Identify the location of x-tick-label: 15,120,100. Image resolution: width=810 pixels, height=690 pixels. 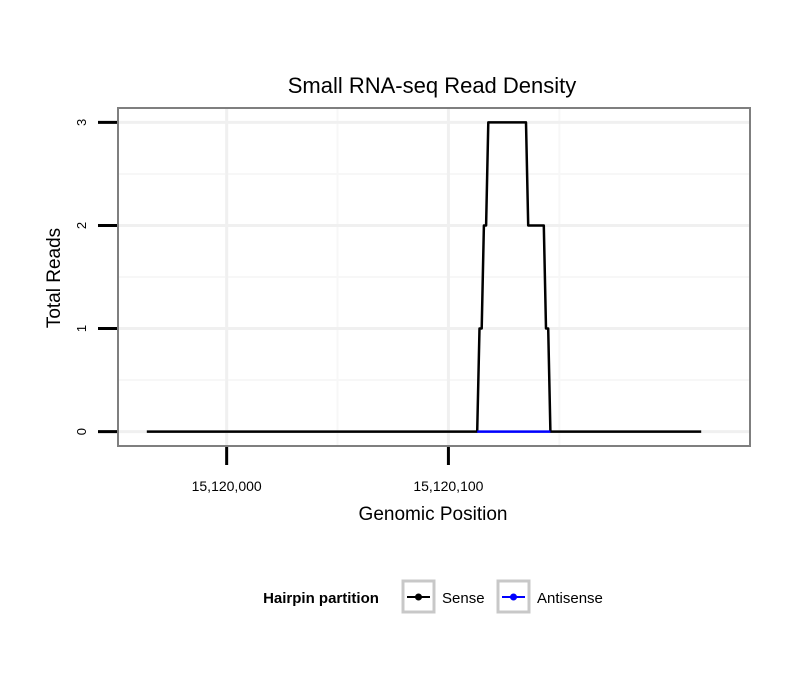
(448, 486).